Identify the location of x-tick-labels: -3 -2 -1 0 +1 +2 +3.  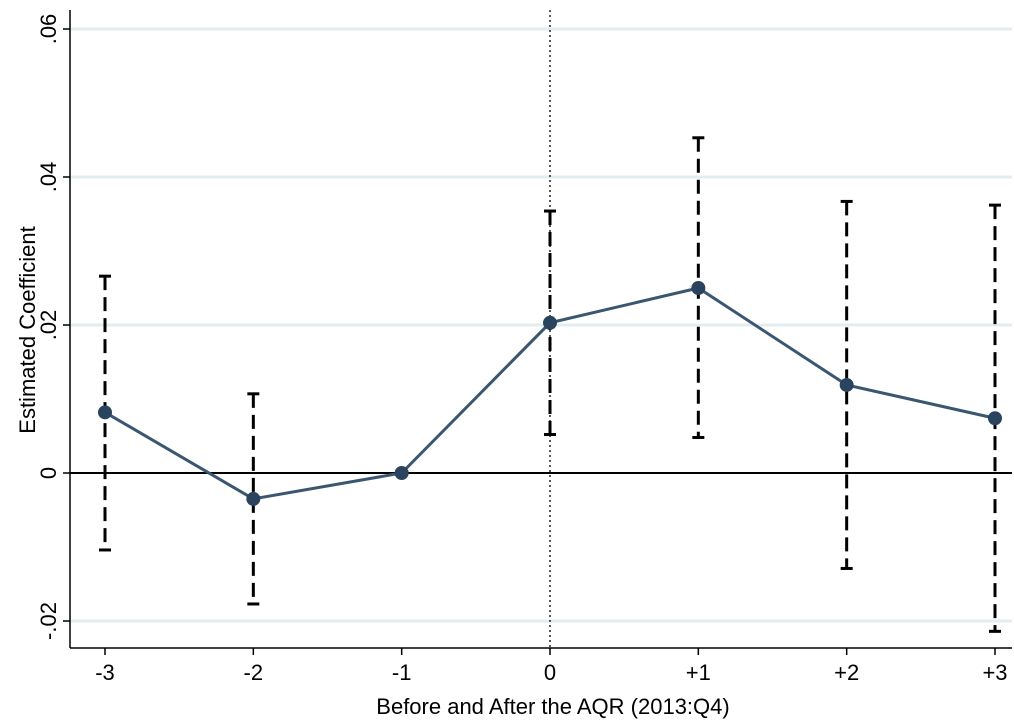
(551, 672).